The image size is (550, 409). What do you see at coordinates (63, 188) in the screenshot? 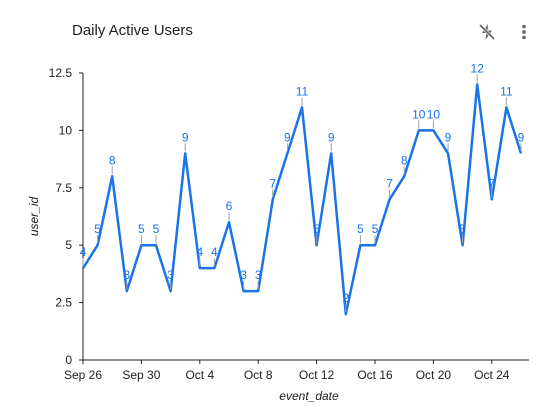
I see `y-tick-label: 7.5` at bounding box center [63, 188].